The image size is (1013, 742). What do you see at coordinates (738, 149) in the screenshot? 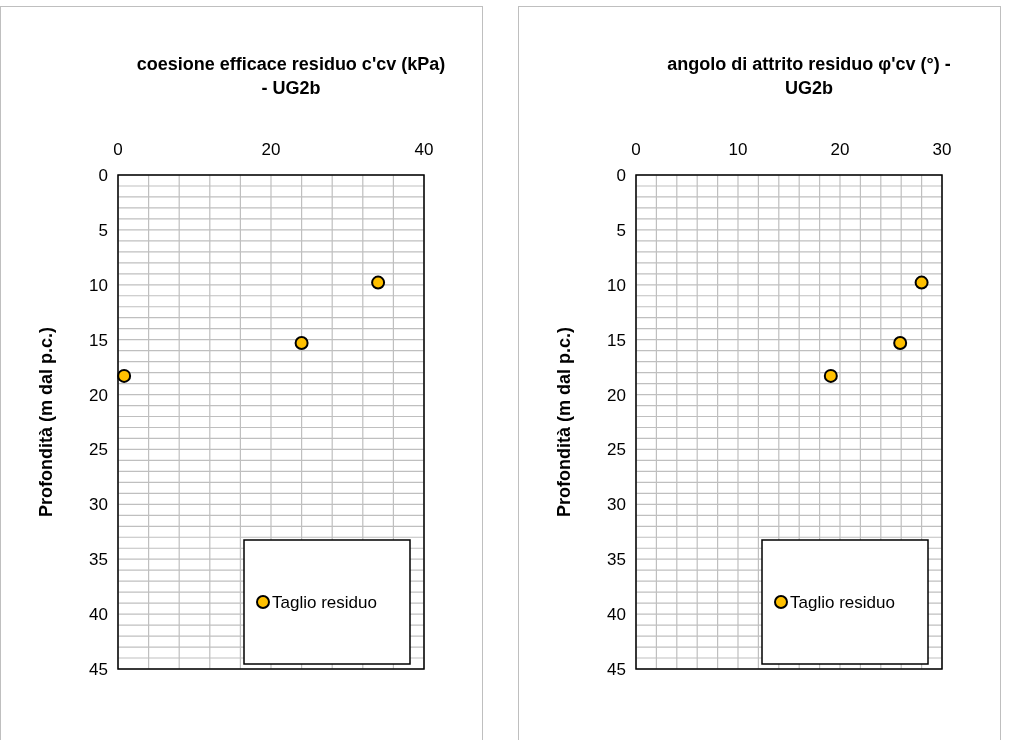
I see `x-tick-label: 10` at bounding box center [738, 149].